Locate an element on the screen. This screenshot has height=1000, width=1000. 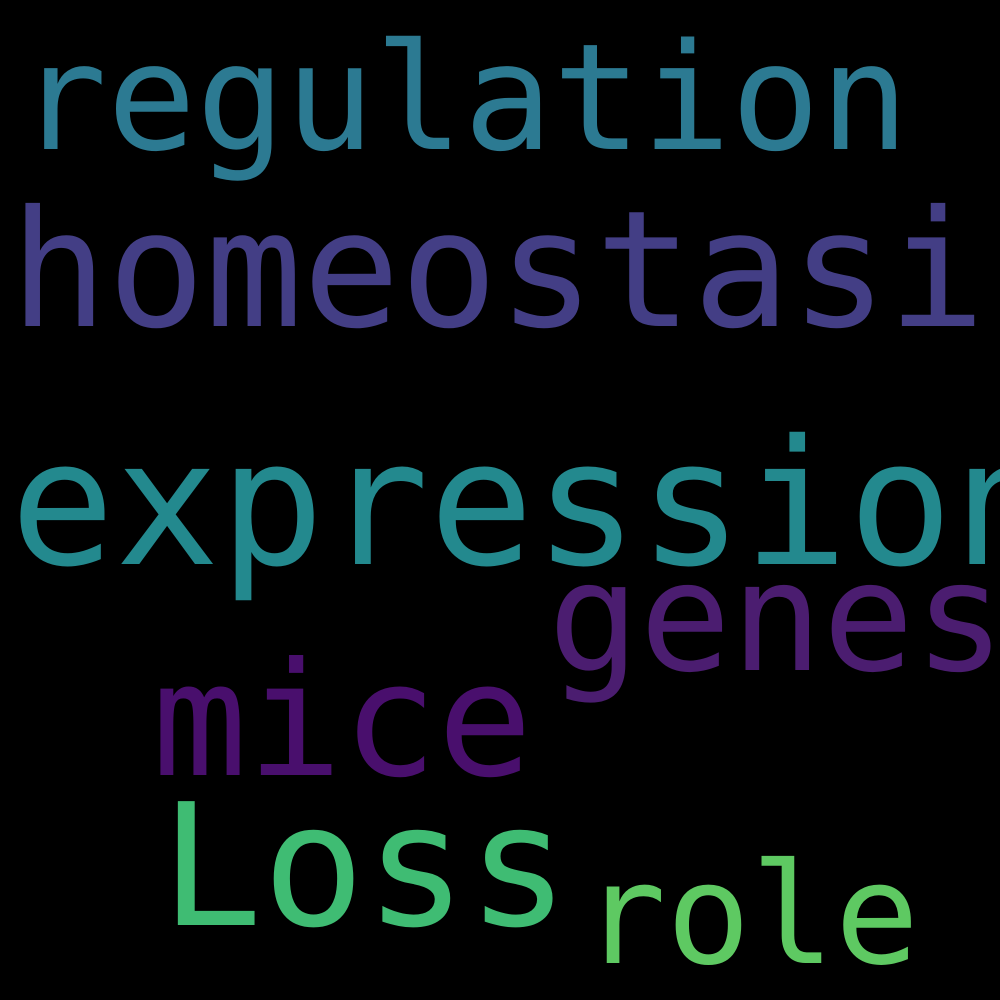
word-loss: Loss is located at coordinates (365, 867).